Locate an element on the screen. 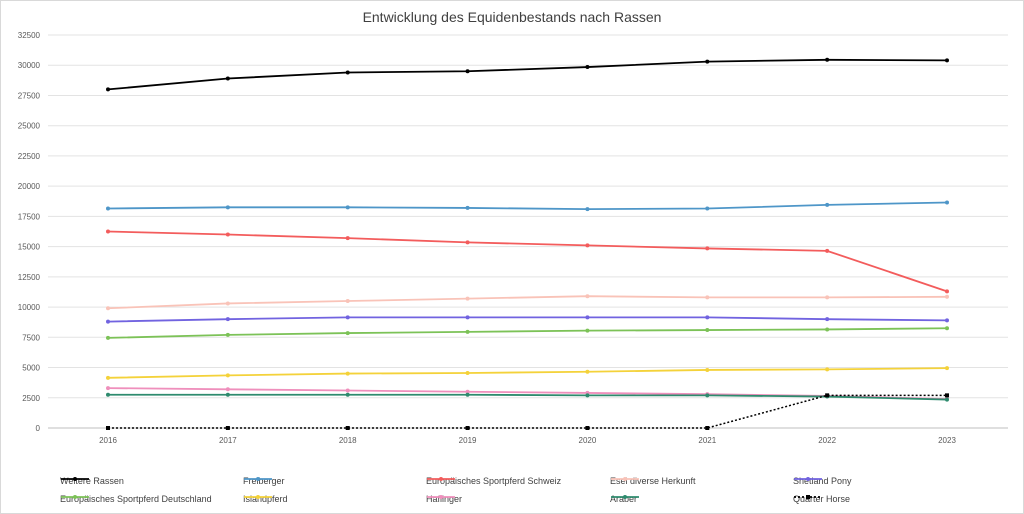 The height and width of the screenshot is (514, 1024). x-tick-label: 2023 is located at coordinates (947, 440).